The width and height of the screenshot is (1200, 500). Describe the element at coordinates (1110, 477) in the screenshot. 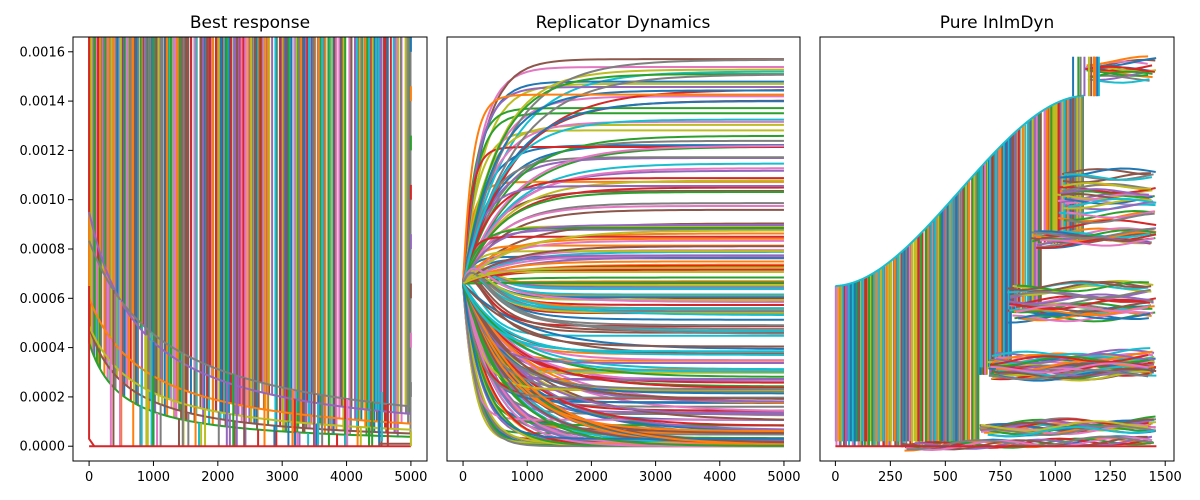

I see `x-tick-label: 1250` at that location.